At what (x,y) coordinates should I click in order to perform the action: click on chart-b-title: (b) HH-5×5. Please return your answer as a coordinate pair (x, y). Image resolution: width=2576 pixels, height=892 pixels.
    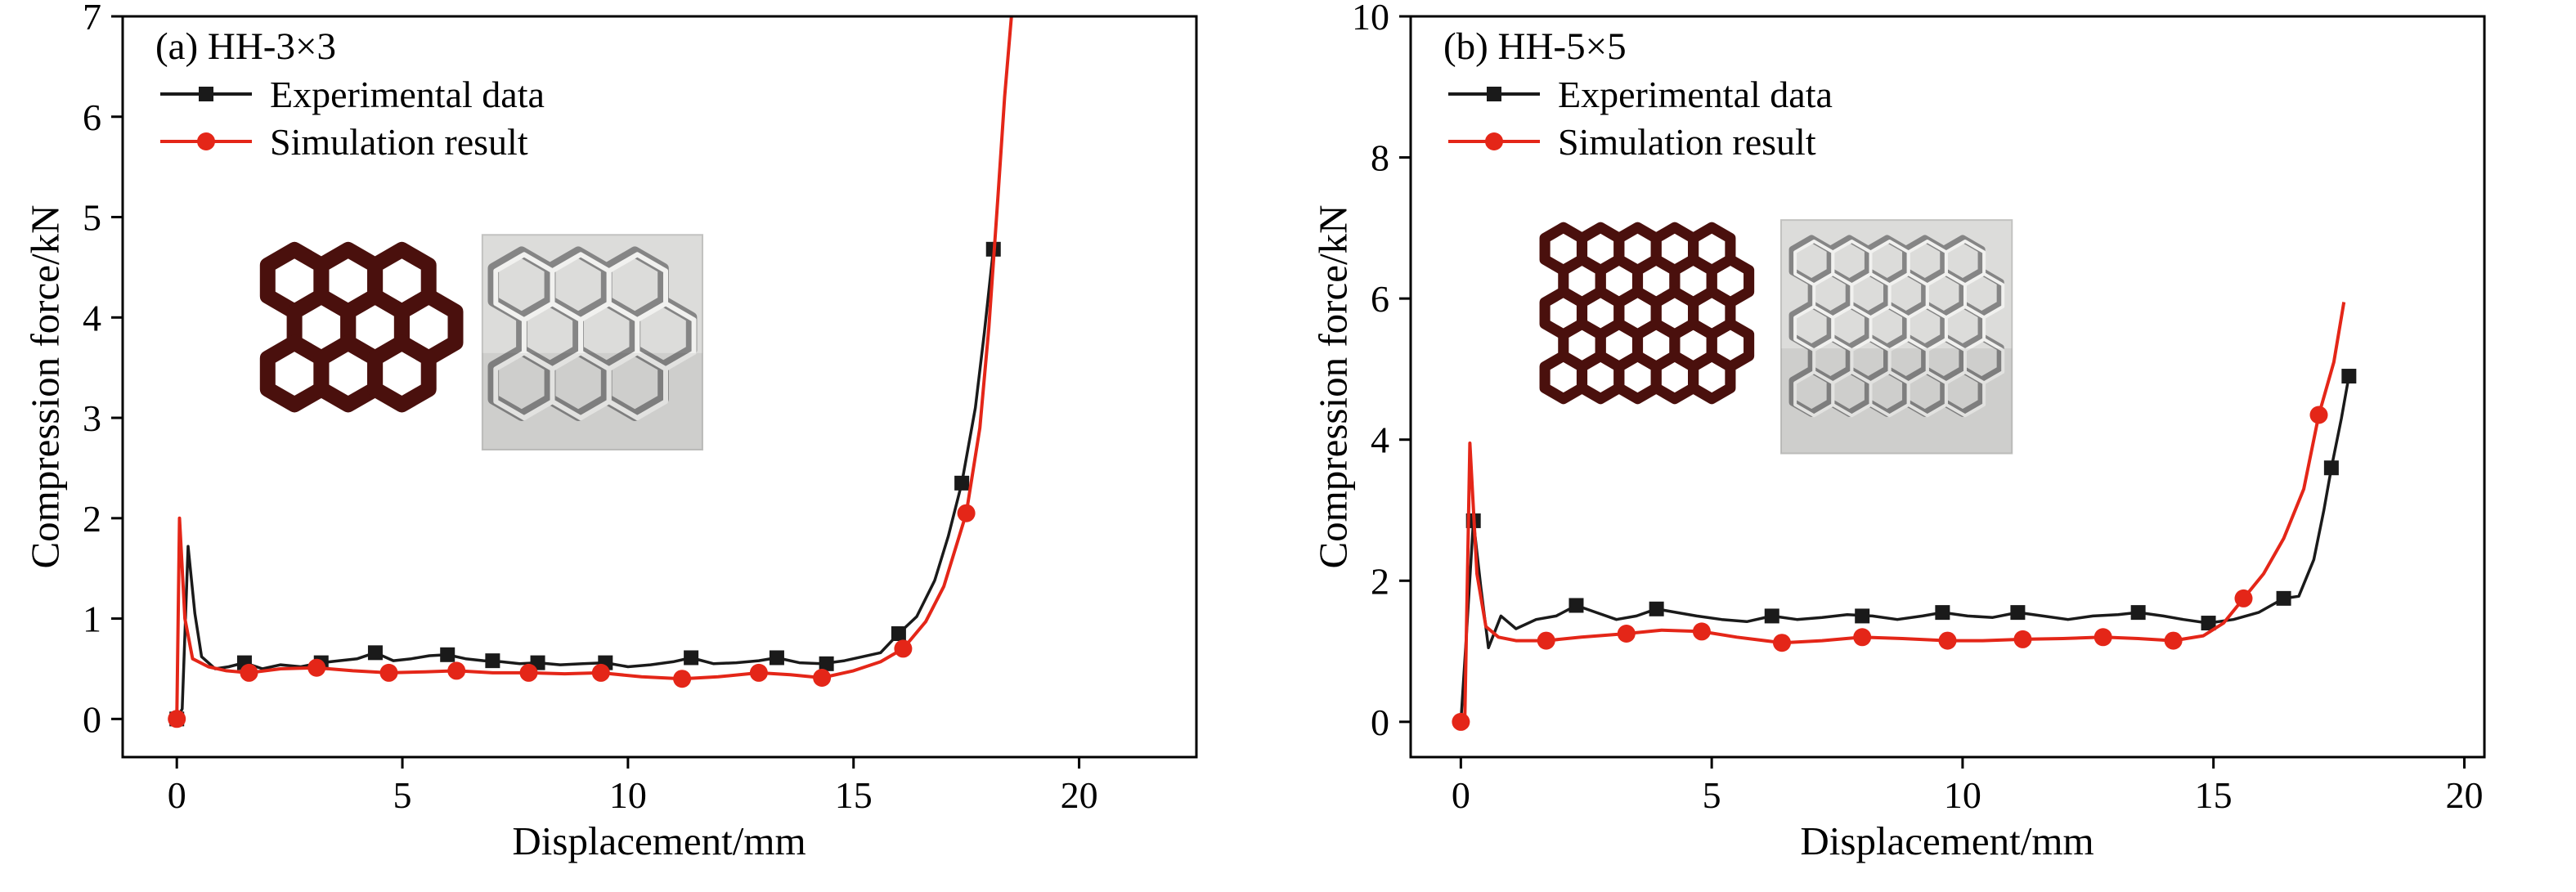
    Looking at the image, I should click on (1535, 46).